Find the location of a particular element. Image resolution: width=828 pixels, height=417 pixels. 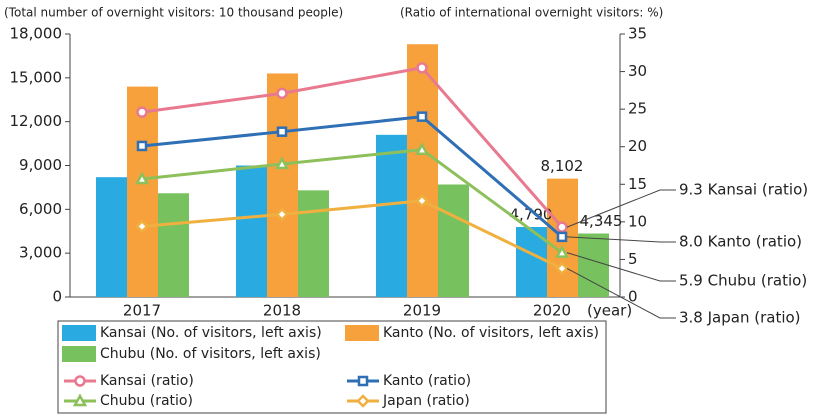

x-tick-label: 2020 is located at coordinates (552, 311).